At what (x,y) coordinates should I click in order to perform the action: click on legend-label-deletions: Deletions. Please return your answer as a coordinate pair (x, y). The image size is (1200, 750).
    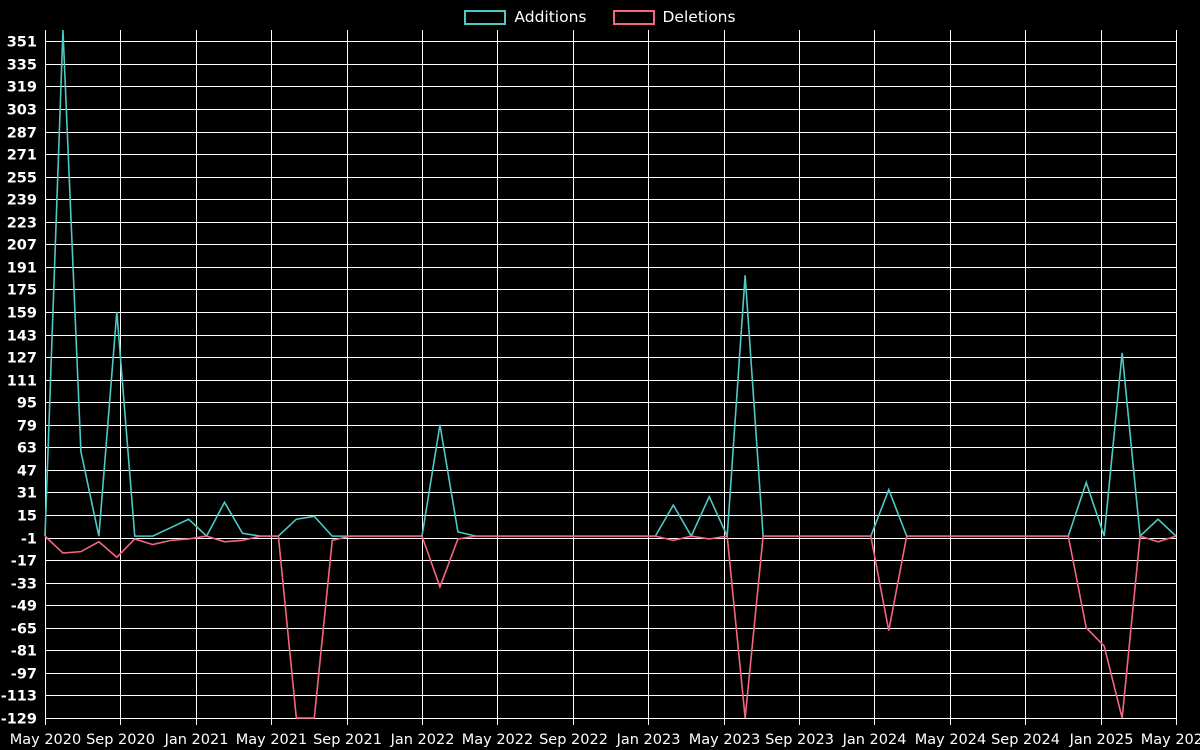
    Looking at the image, I should click on (699, 17).